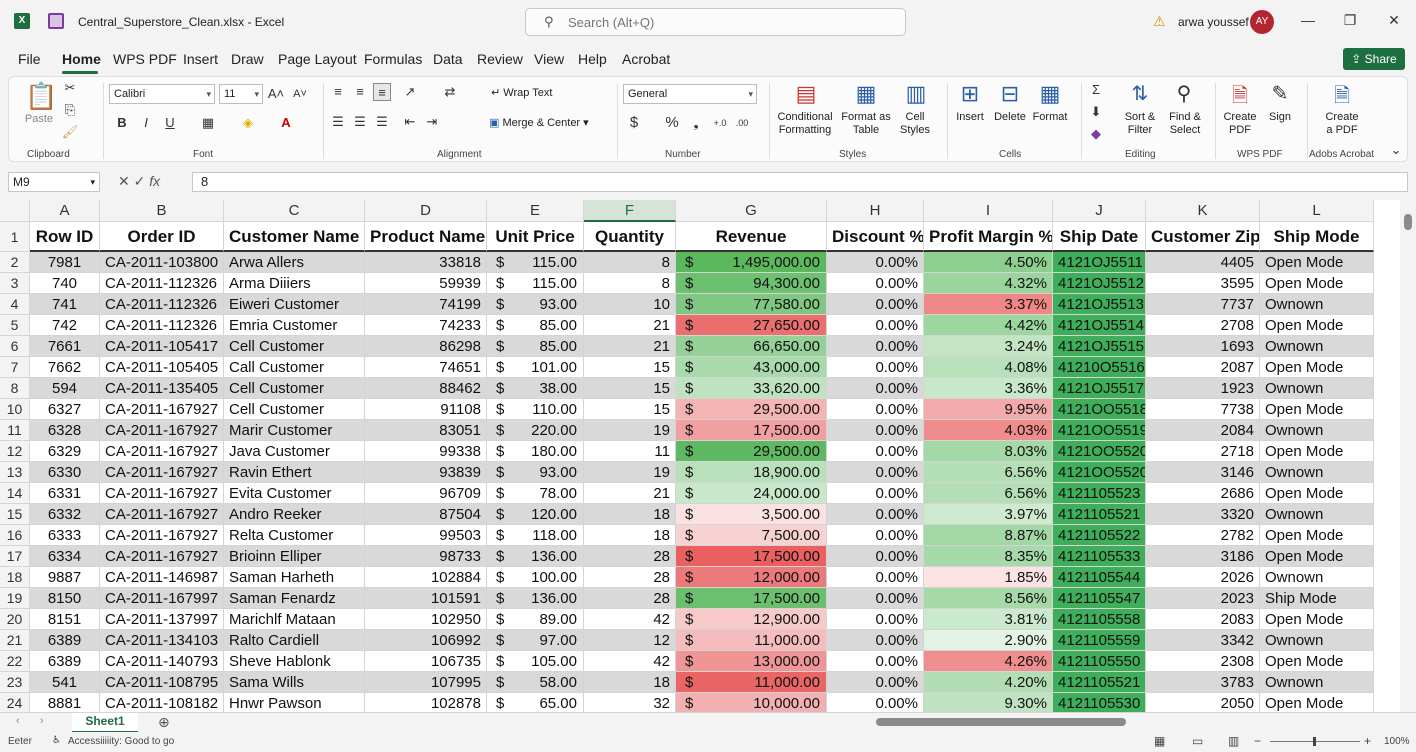 The image size is (1416, 752). I want to click on table-cell: 4121OO5520, so click(1099, 451).